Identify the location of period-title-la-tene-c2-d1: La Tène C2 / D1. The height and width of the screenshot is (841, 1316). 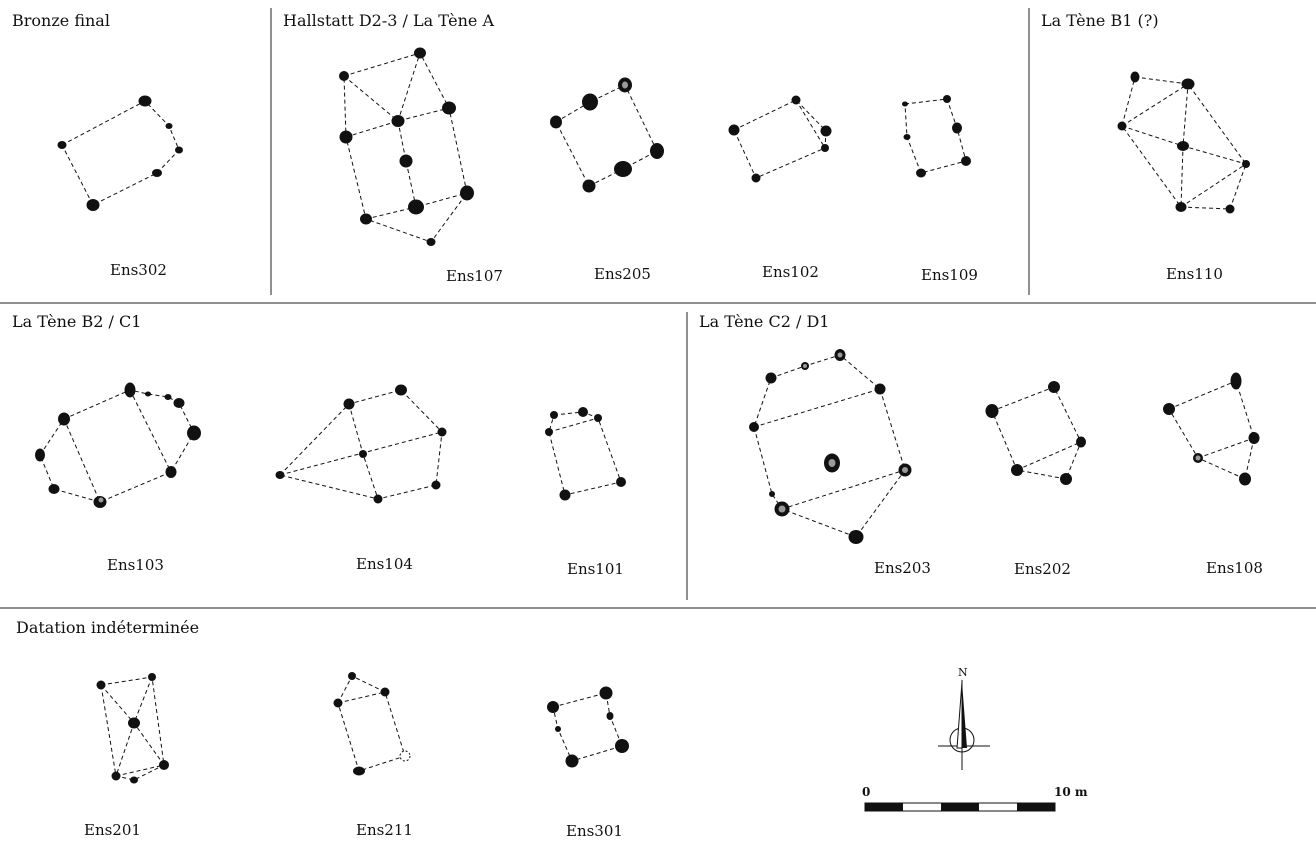
(764, 321).